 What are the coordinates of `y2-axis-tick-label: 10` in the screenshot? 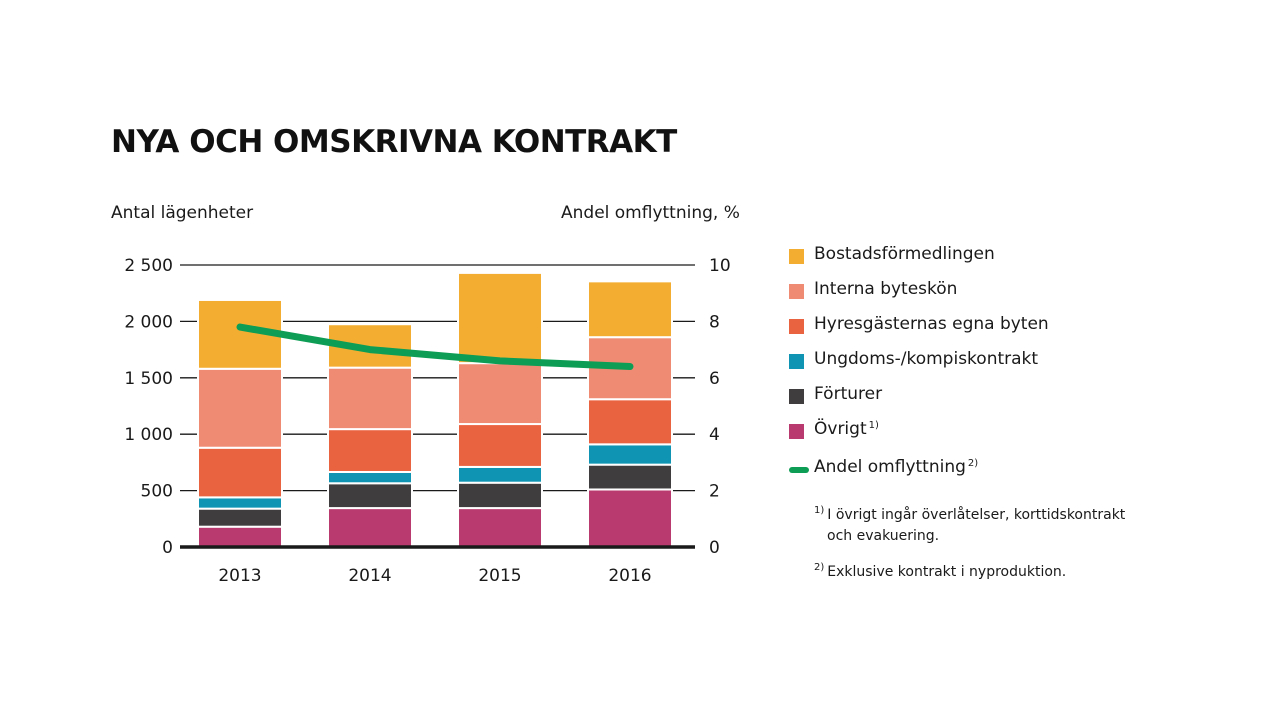 It's located at (720, 266).